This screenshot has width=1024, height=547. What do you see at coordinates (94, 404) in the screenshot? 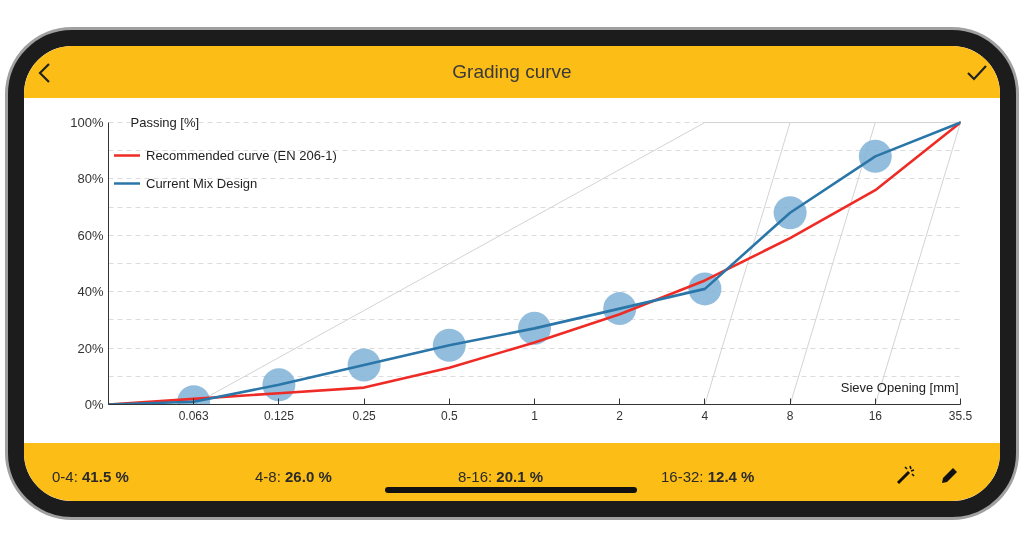
I see `y-tick-label: 0%` at bounding box center [94, 404].